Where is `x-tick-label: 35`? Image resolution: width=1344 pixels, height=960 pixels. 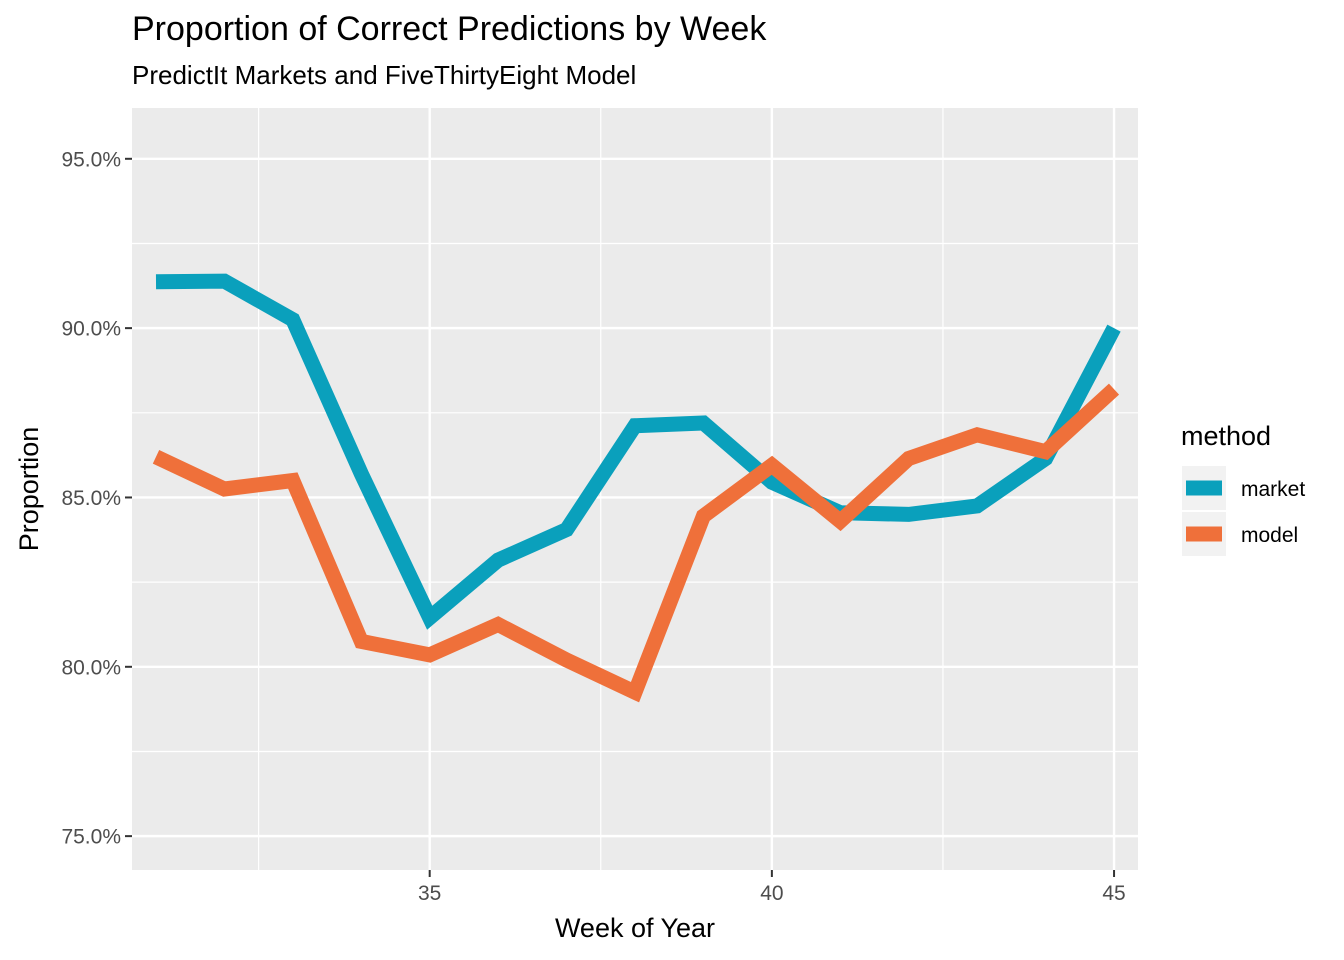
x-tick-label: 35 is located at coordinates (429, 893).